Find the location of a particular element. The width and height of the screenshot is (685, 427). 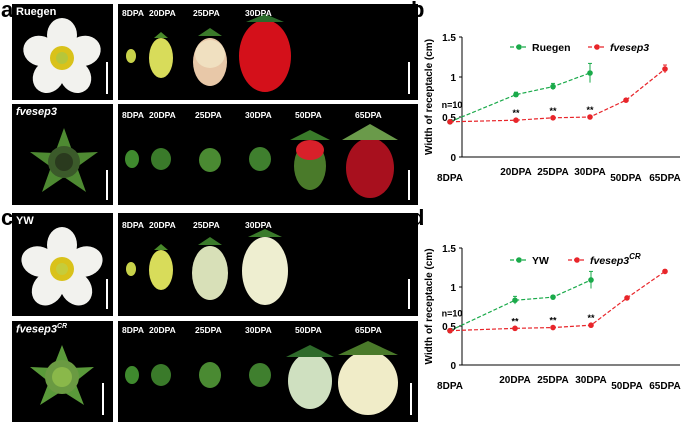

ruegen-fruit-series-photo: 8DPA 20DPA 25DPA 30DPA is located at coordinates (268, 52).